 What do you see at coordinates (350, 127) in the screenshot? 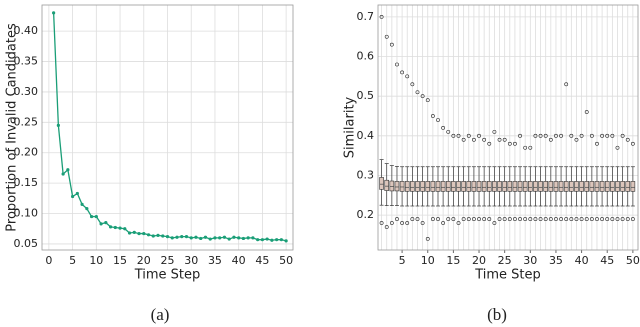
I see `y-axis-label: Similarity` at bounding box center [350, 127].